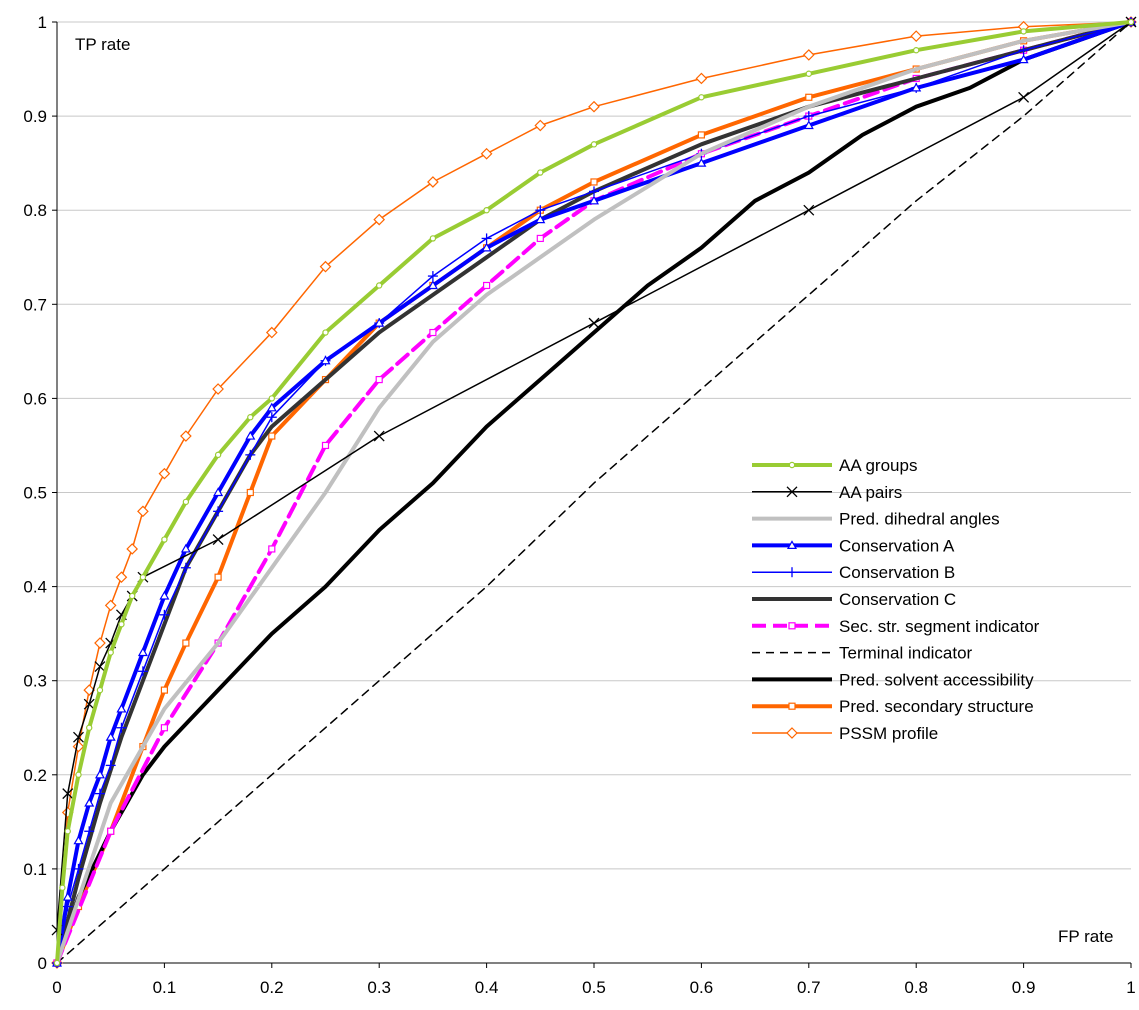 This screenshot has height=1010, width=1139. Describe the element at coordinates (594, 987) in the screenshot. I see `x-tick-label: 0.5` at that location.